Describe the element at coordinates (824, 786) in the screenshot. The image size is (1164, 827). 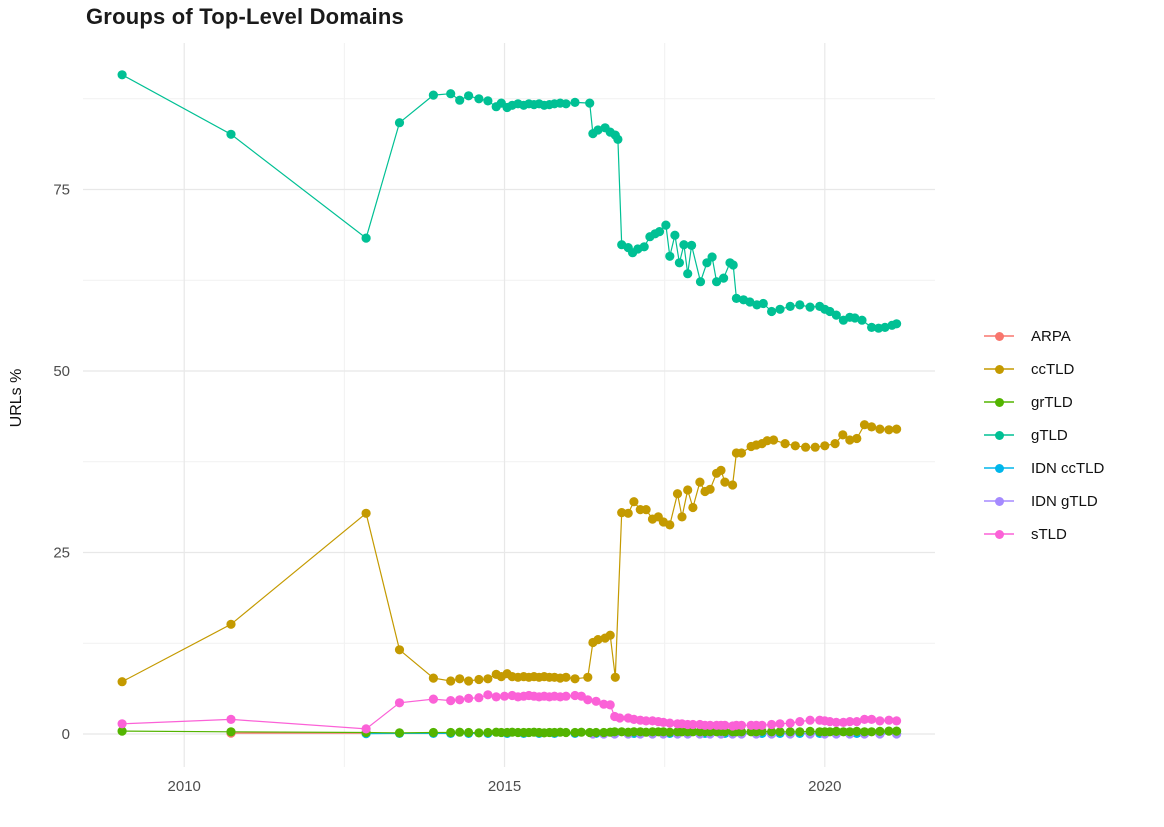
I see `x-tick-label: 2020` at that location.